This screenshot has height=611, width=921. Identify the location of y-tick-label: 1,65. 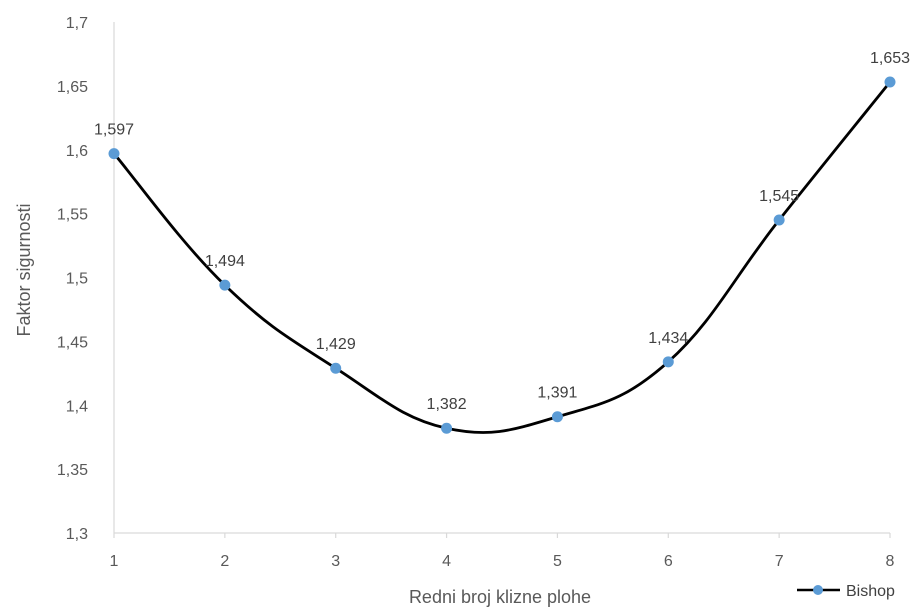
(72, 87).